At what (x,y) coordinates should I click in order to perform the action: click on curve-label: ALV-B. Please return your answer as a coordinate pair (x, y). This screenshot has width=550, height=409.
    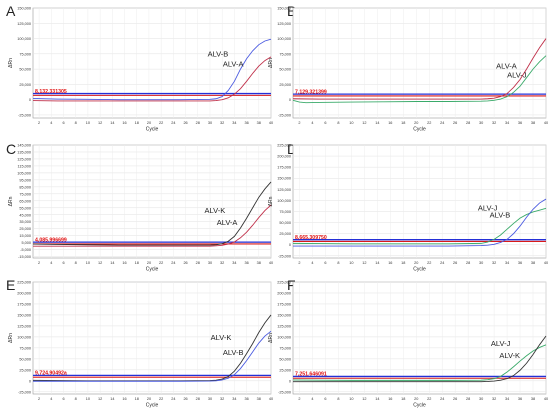
    Looking at the image, I should click on (218, 53).